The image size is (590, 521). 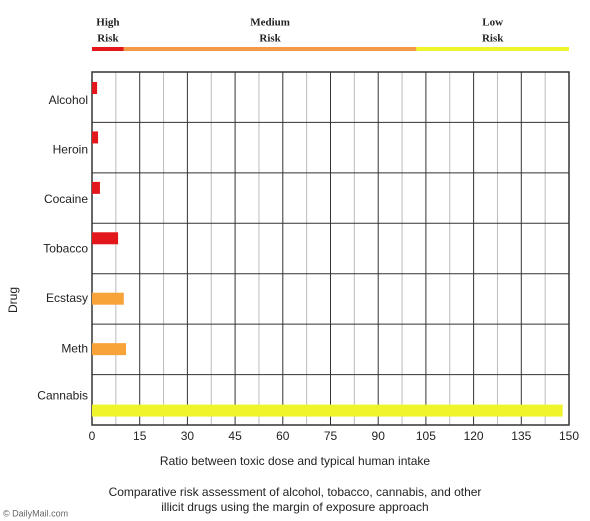 What do you see at coordinates (70, 150) in the screenshot?
I see `y-tick-label: Heroin` at bounding box center [70, 150].